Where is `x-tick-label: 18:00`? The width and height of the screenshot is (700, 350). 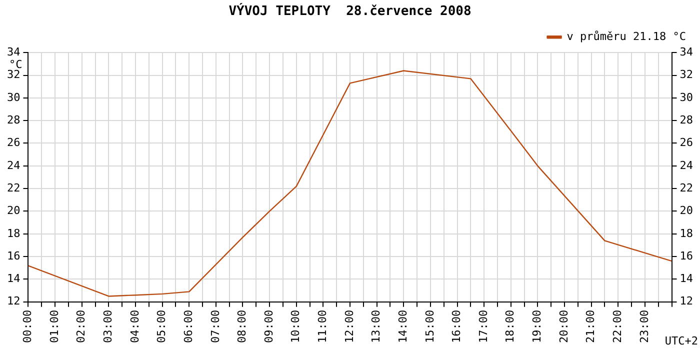
x-tick-label: 18:00 is located at coordinates (510, 327).